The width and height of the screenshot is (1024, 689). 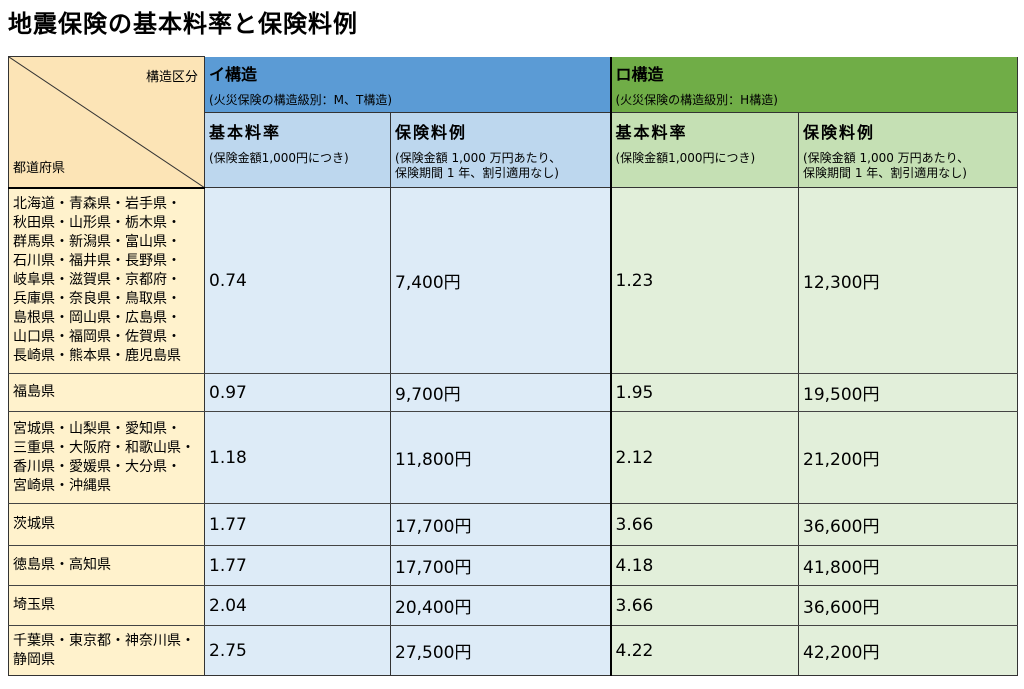 I want to click on prefecture-line: 北海道・青森県・岩手県・, so click(x=97, y=204).